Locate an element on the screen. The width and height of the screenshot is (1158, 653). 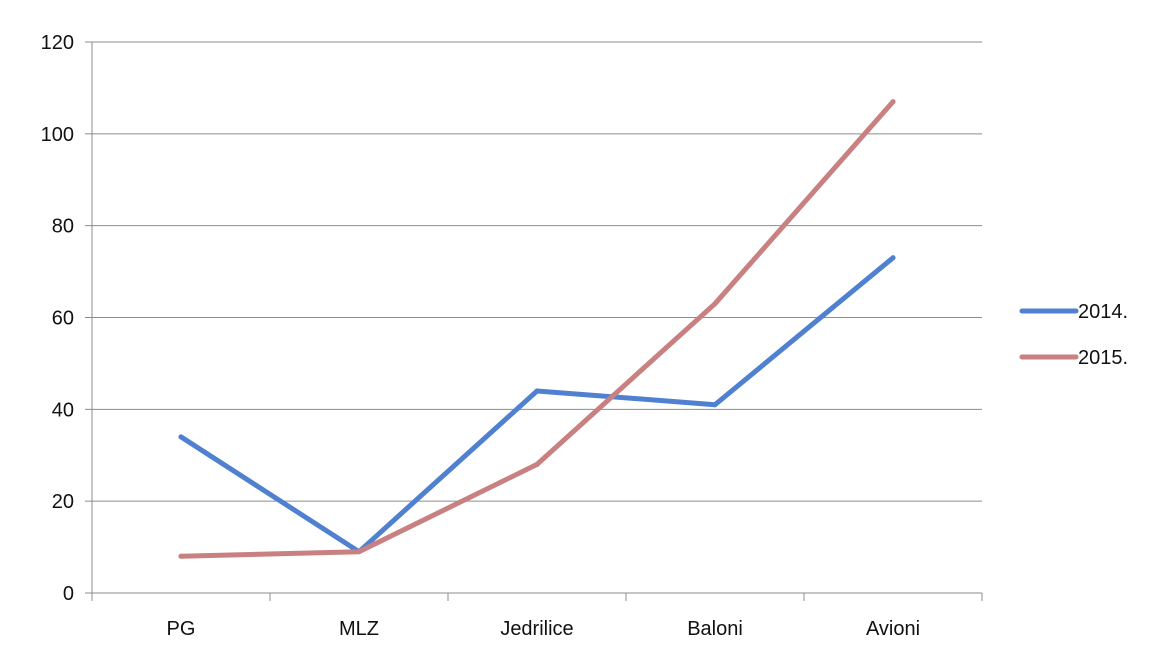
legend-label-1: 2015. is located at coordinates (1103, 358).